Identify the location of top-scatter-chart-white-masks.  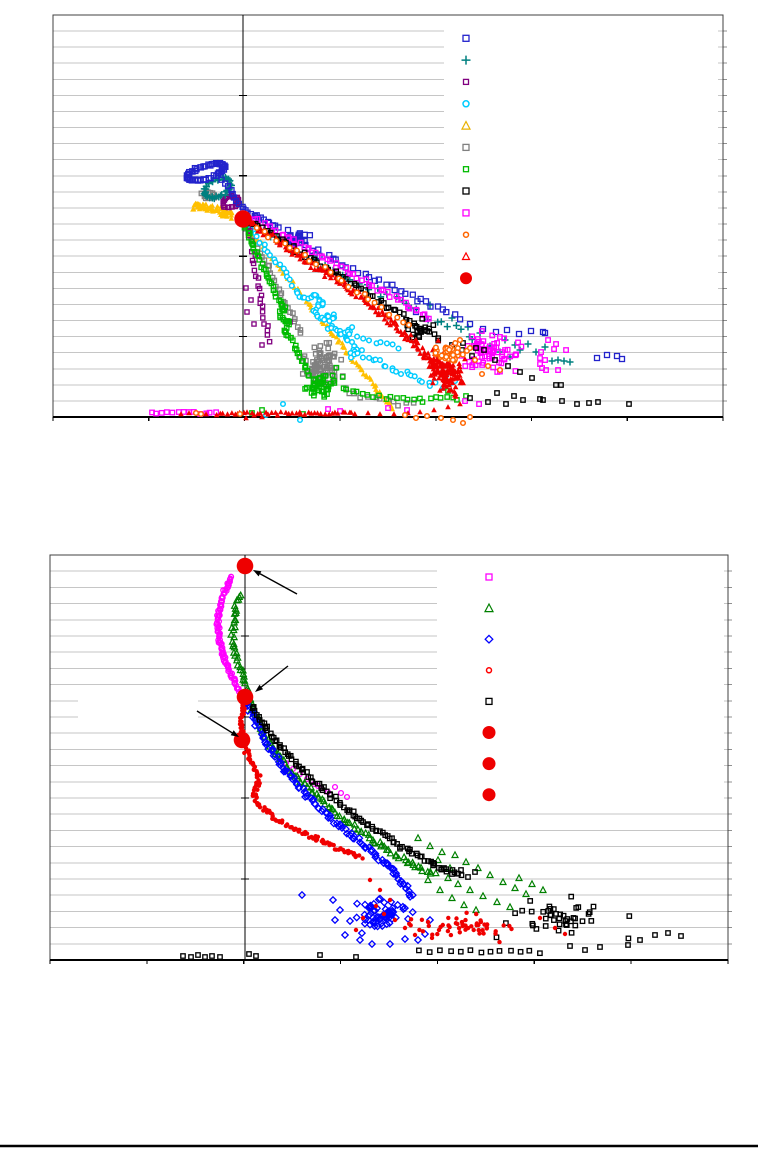
(581, 157).